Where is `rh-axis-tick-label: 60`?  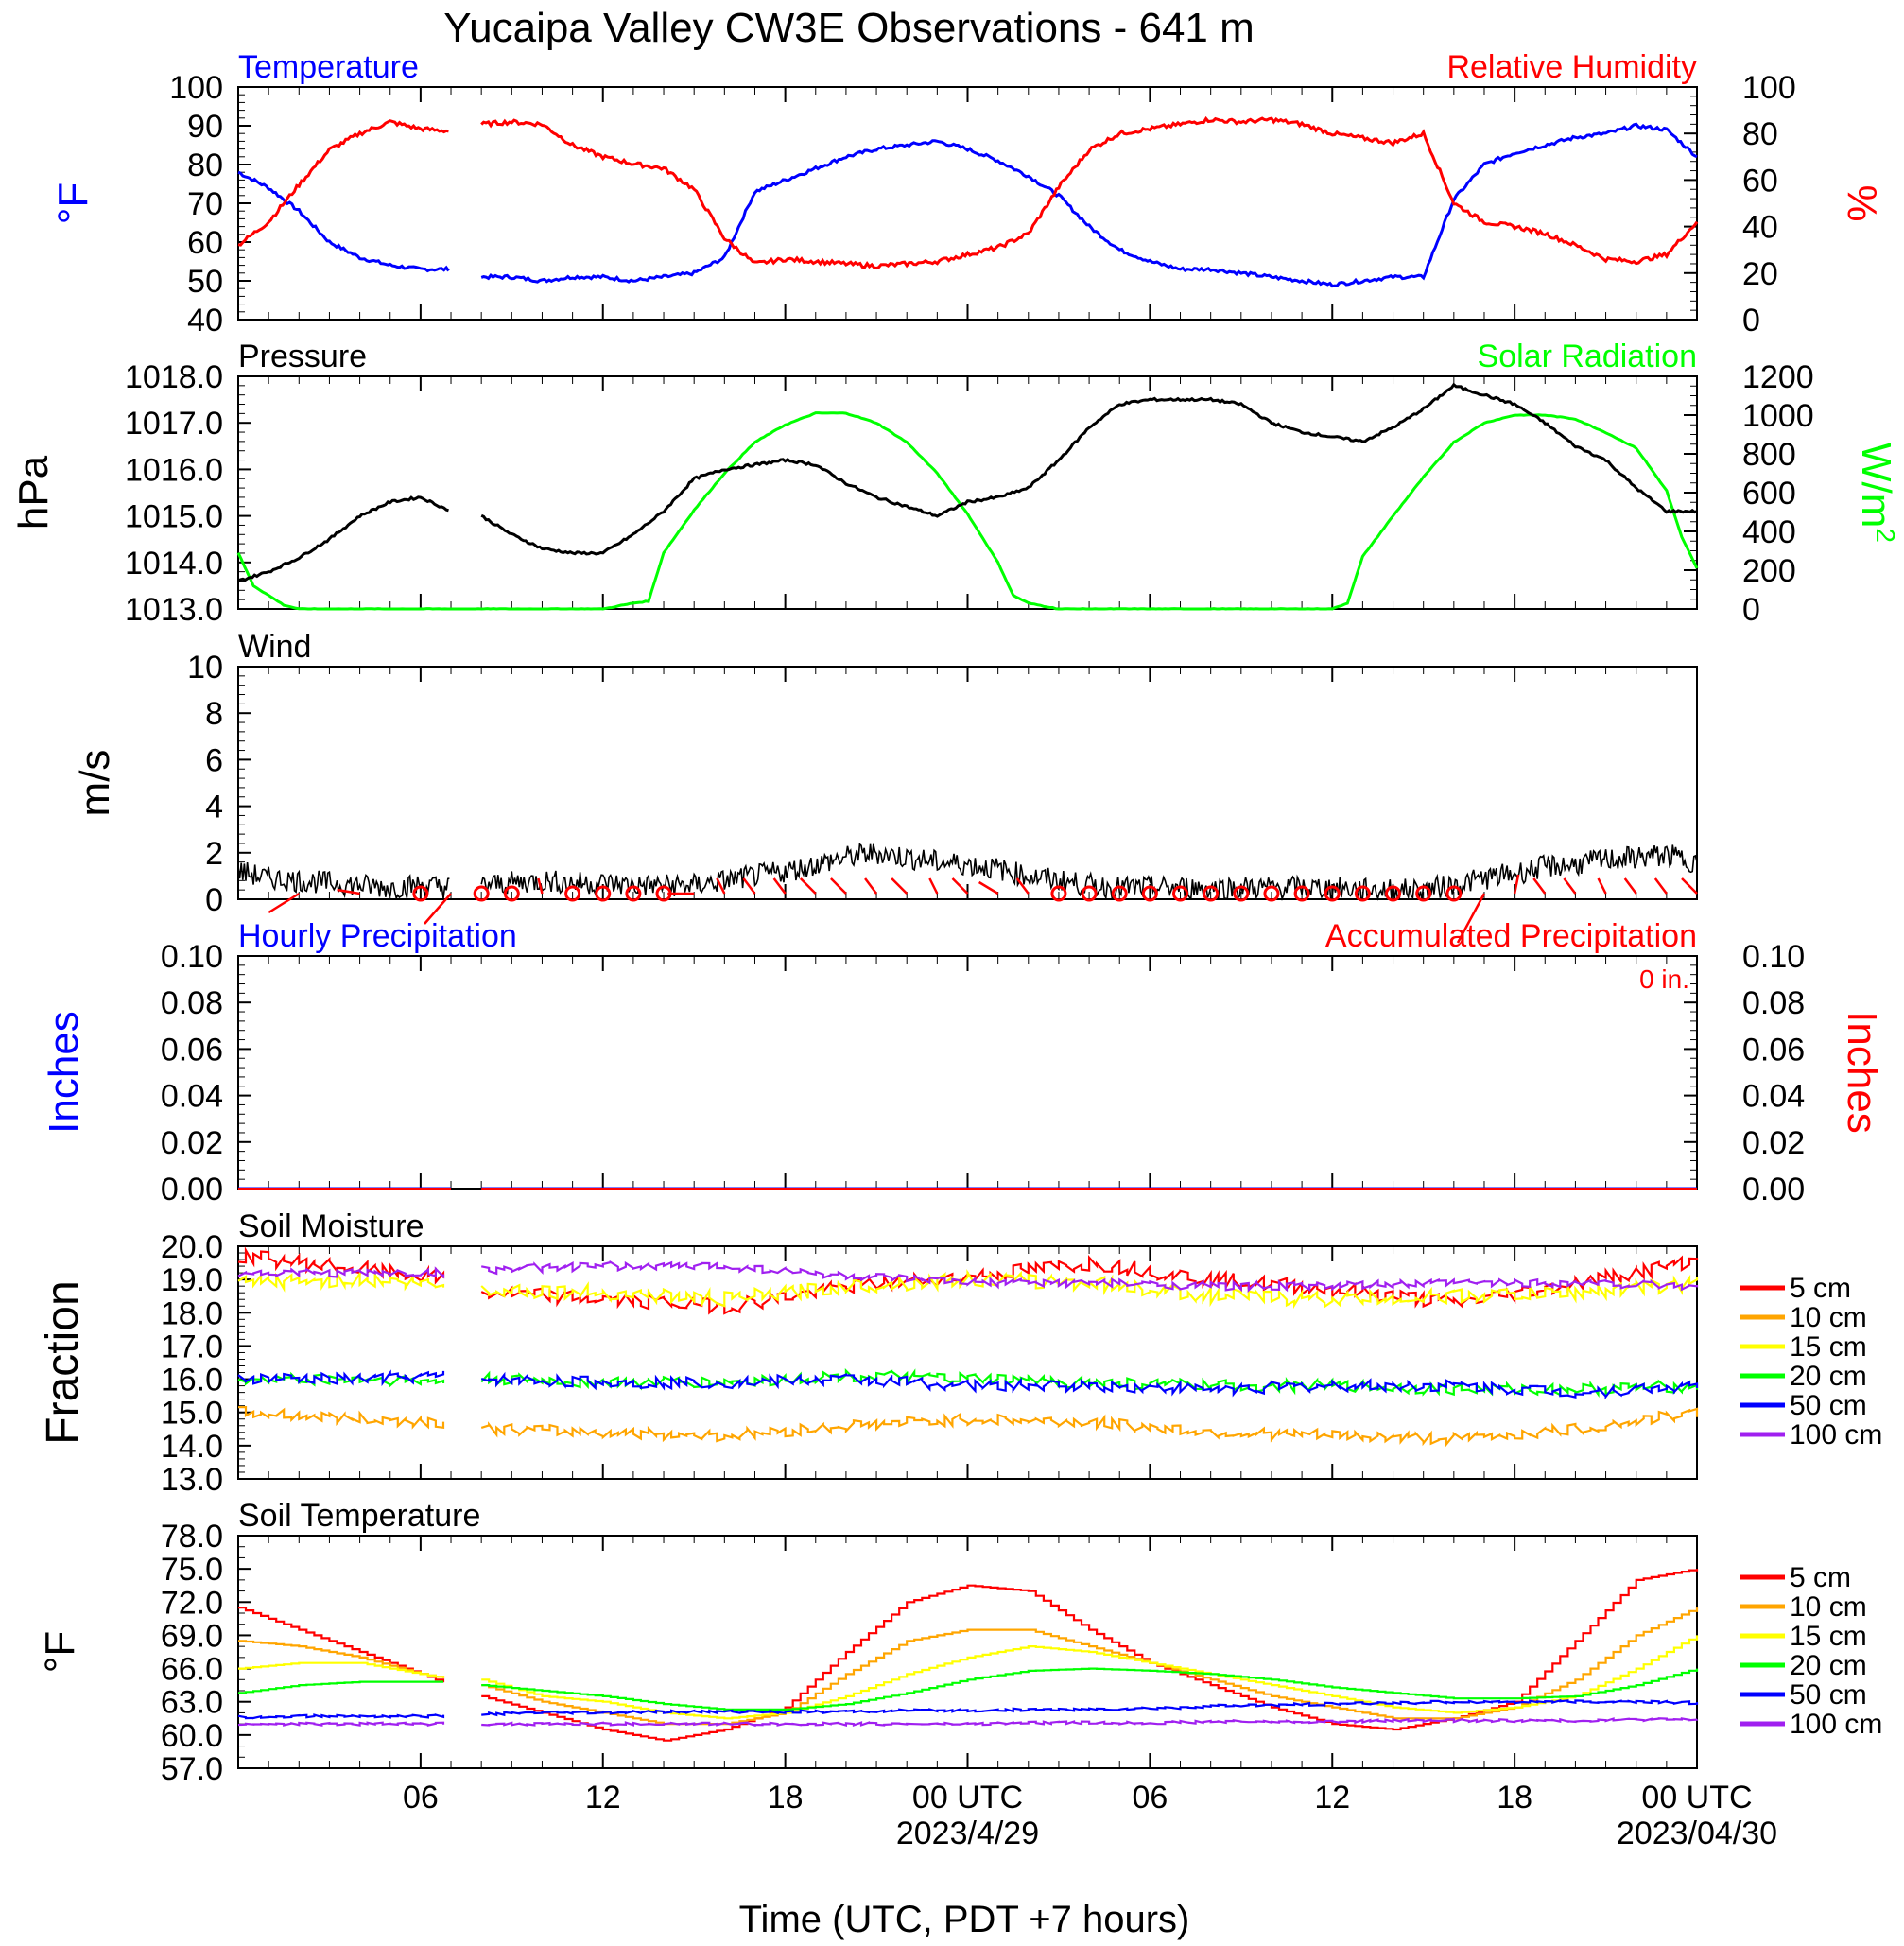 rh-axis-tick-label: 60 is located at coordinates (1760, 181).